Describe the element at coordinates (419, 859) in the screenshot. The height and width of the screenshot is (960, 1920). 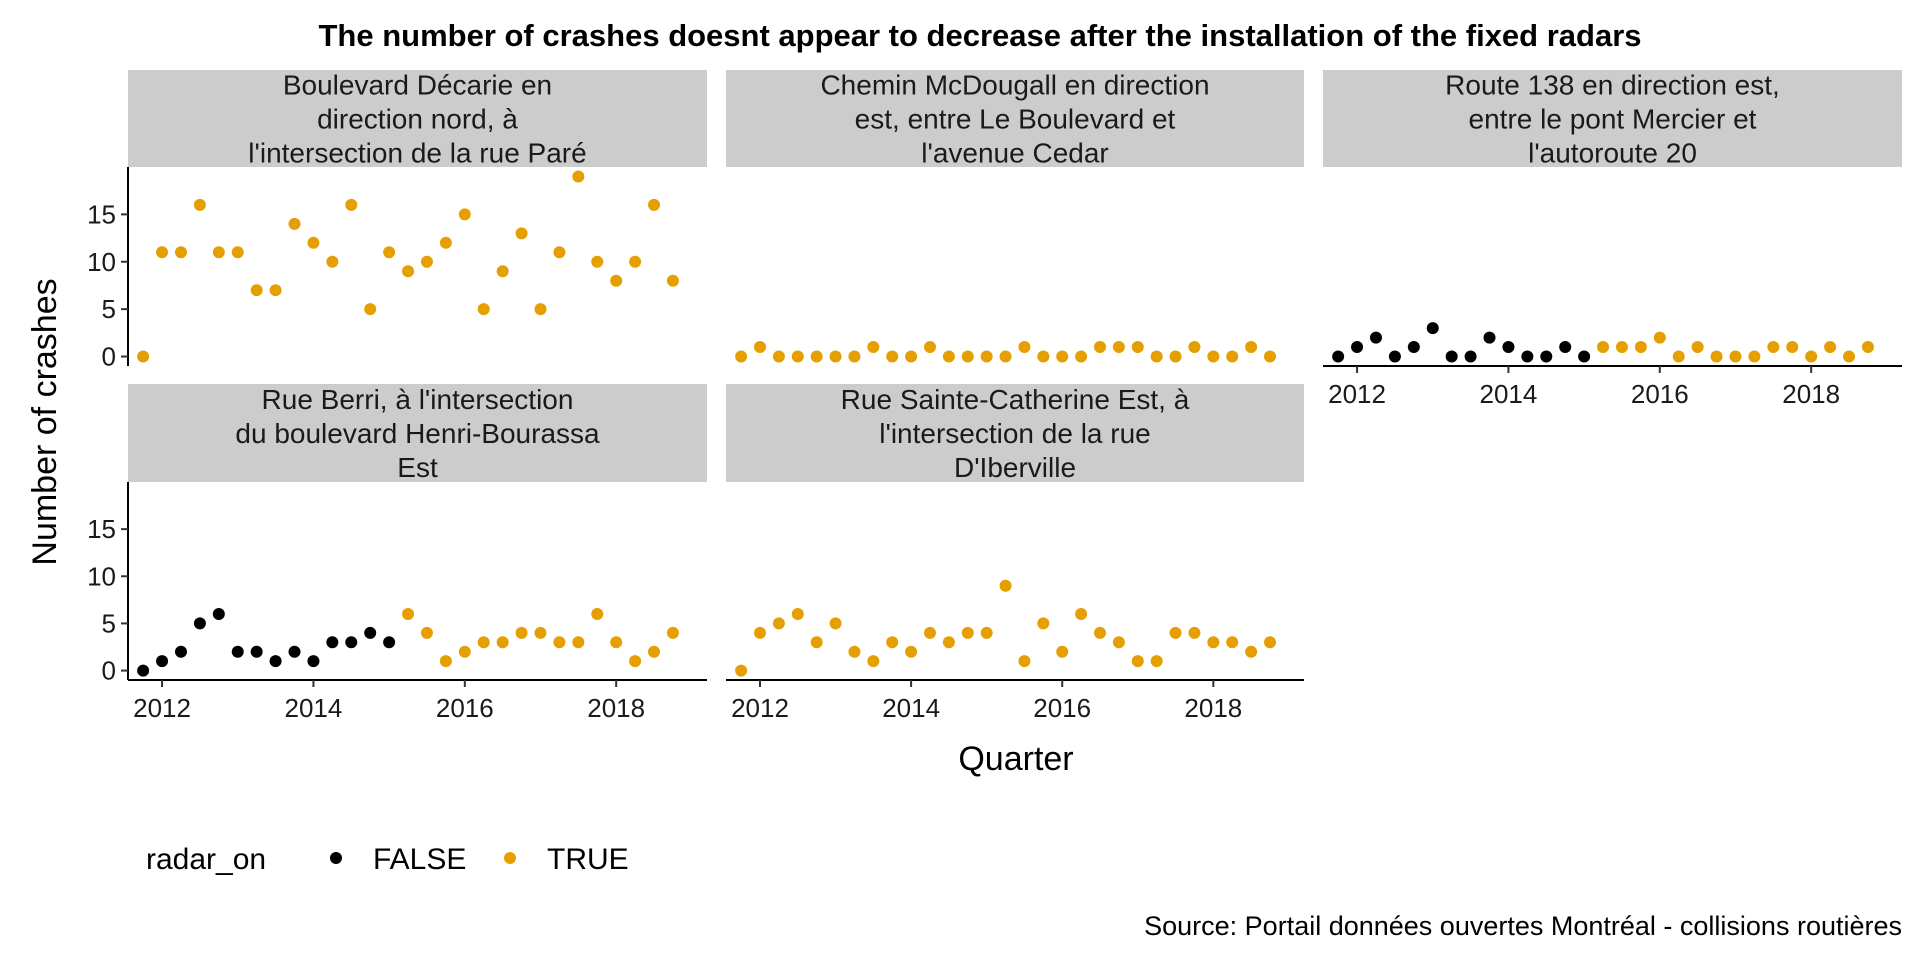
I see `legend-label-false: FALSE` at that location.